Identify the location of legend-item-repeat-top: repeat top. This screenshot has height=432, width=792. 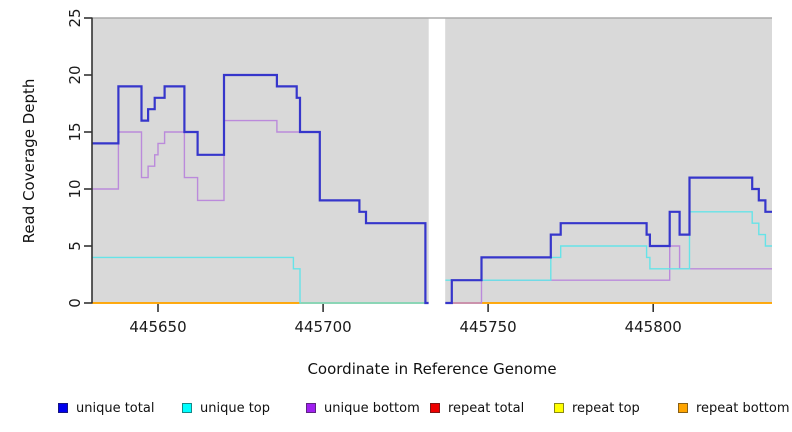
(597, 408).